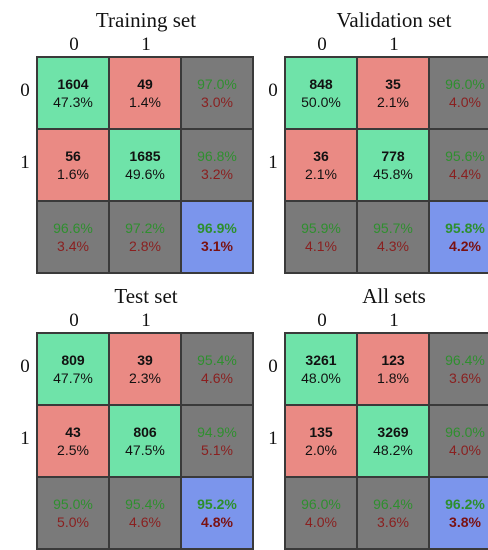 The width and height of the screenshot is (488, 550). What do you see at coordinates (73, 102) in the screenshot?
I see `cell-secondary-value: 47.3%` at bounding box center [73, 102].